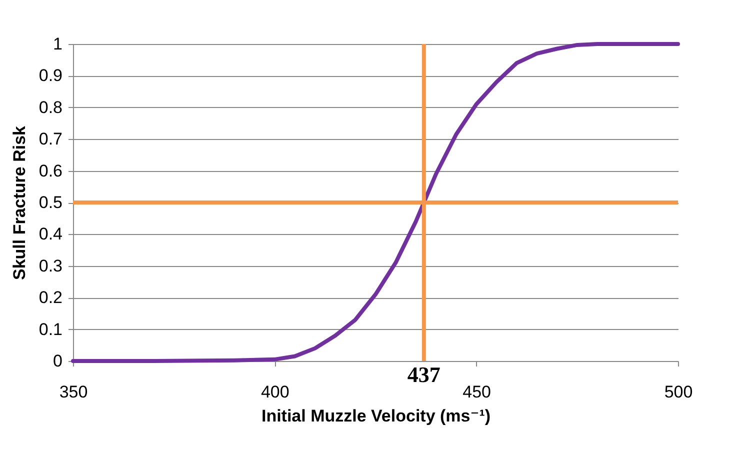 The height and width of the screenshot is (454, 750). Describe the element at coordinates (57, 361) in the screenshot. I see `y-tick-label: 0` at that location.